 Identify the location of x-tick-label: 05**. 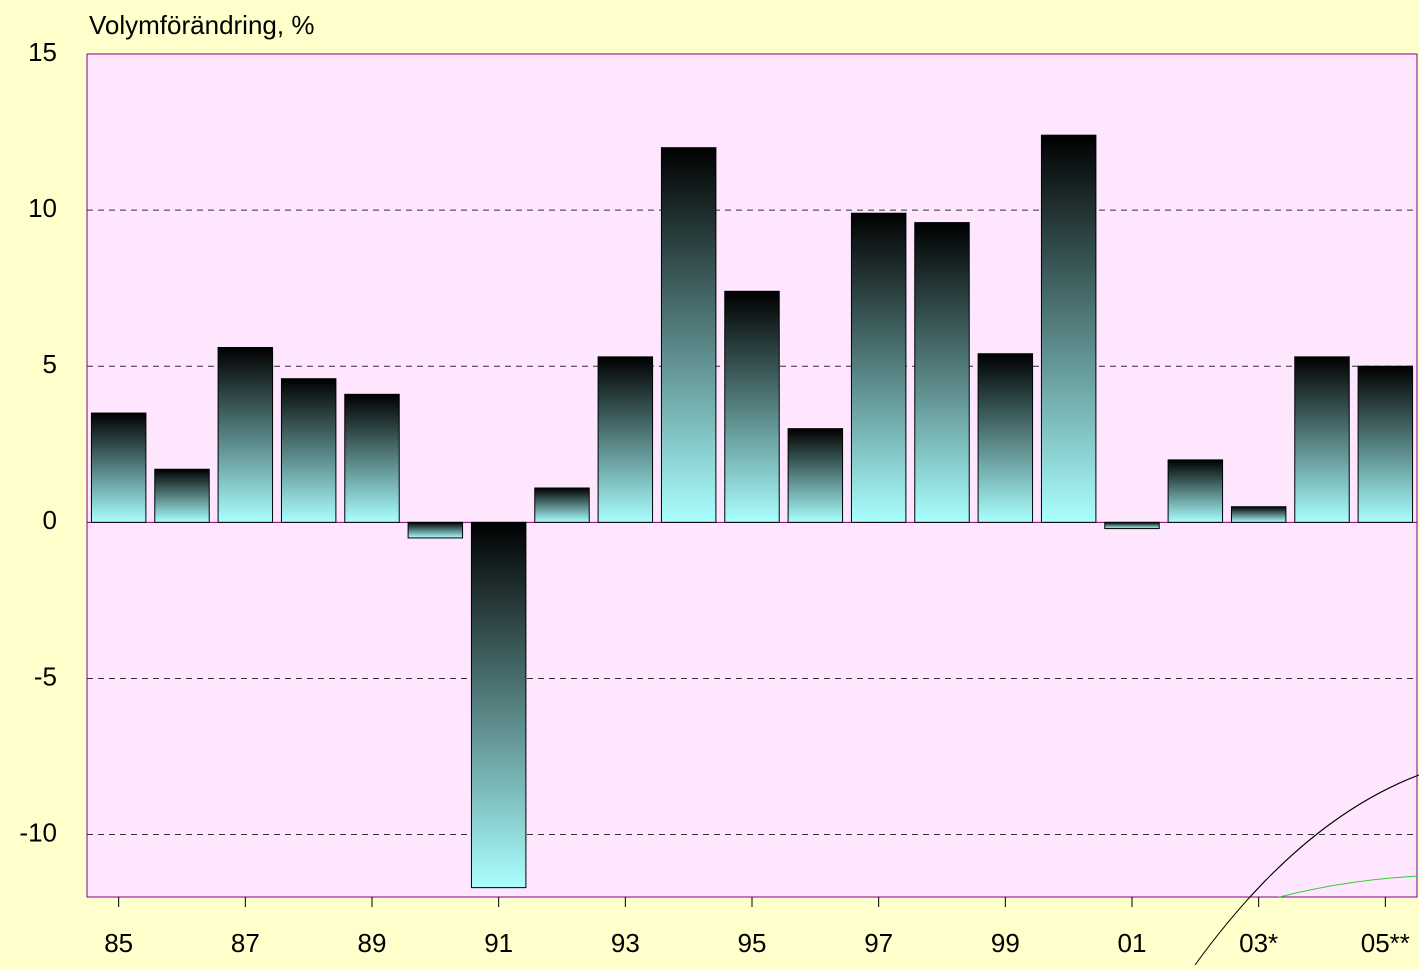
(1385, 943).